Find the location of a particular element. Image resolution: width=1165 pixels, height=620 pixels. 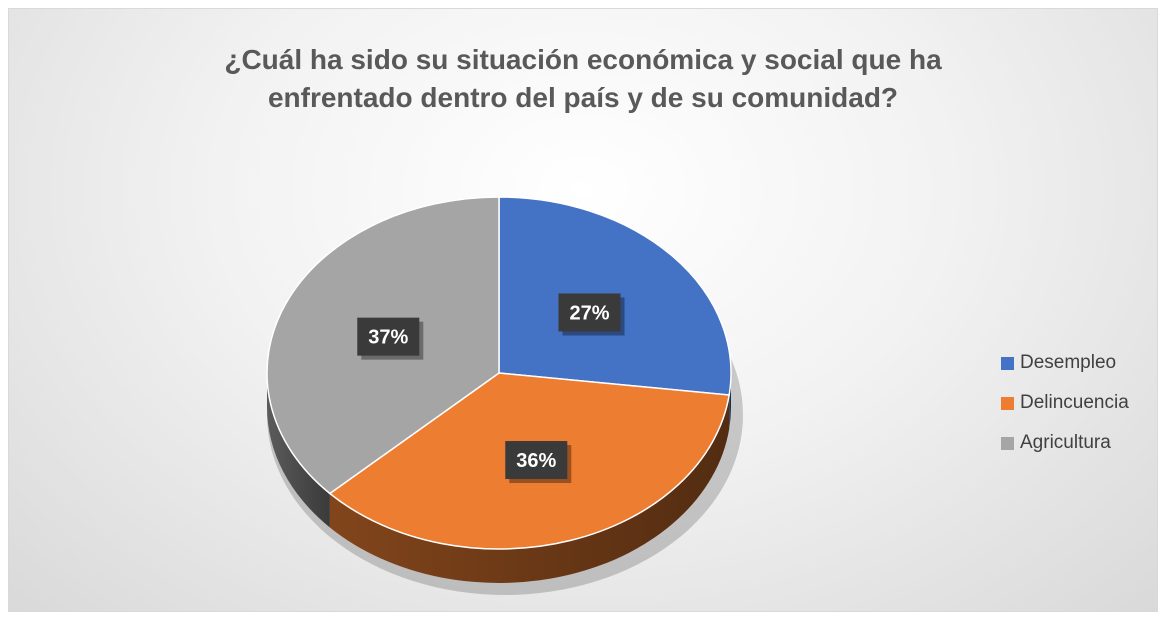

legend-label-delincuencia: Delincuencia is located at coordinates (1074, 402).